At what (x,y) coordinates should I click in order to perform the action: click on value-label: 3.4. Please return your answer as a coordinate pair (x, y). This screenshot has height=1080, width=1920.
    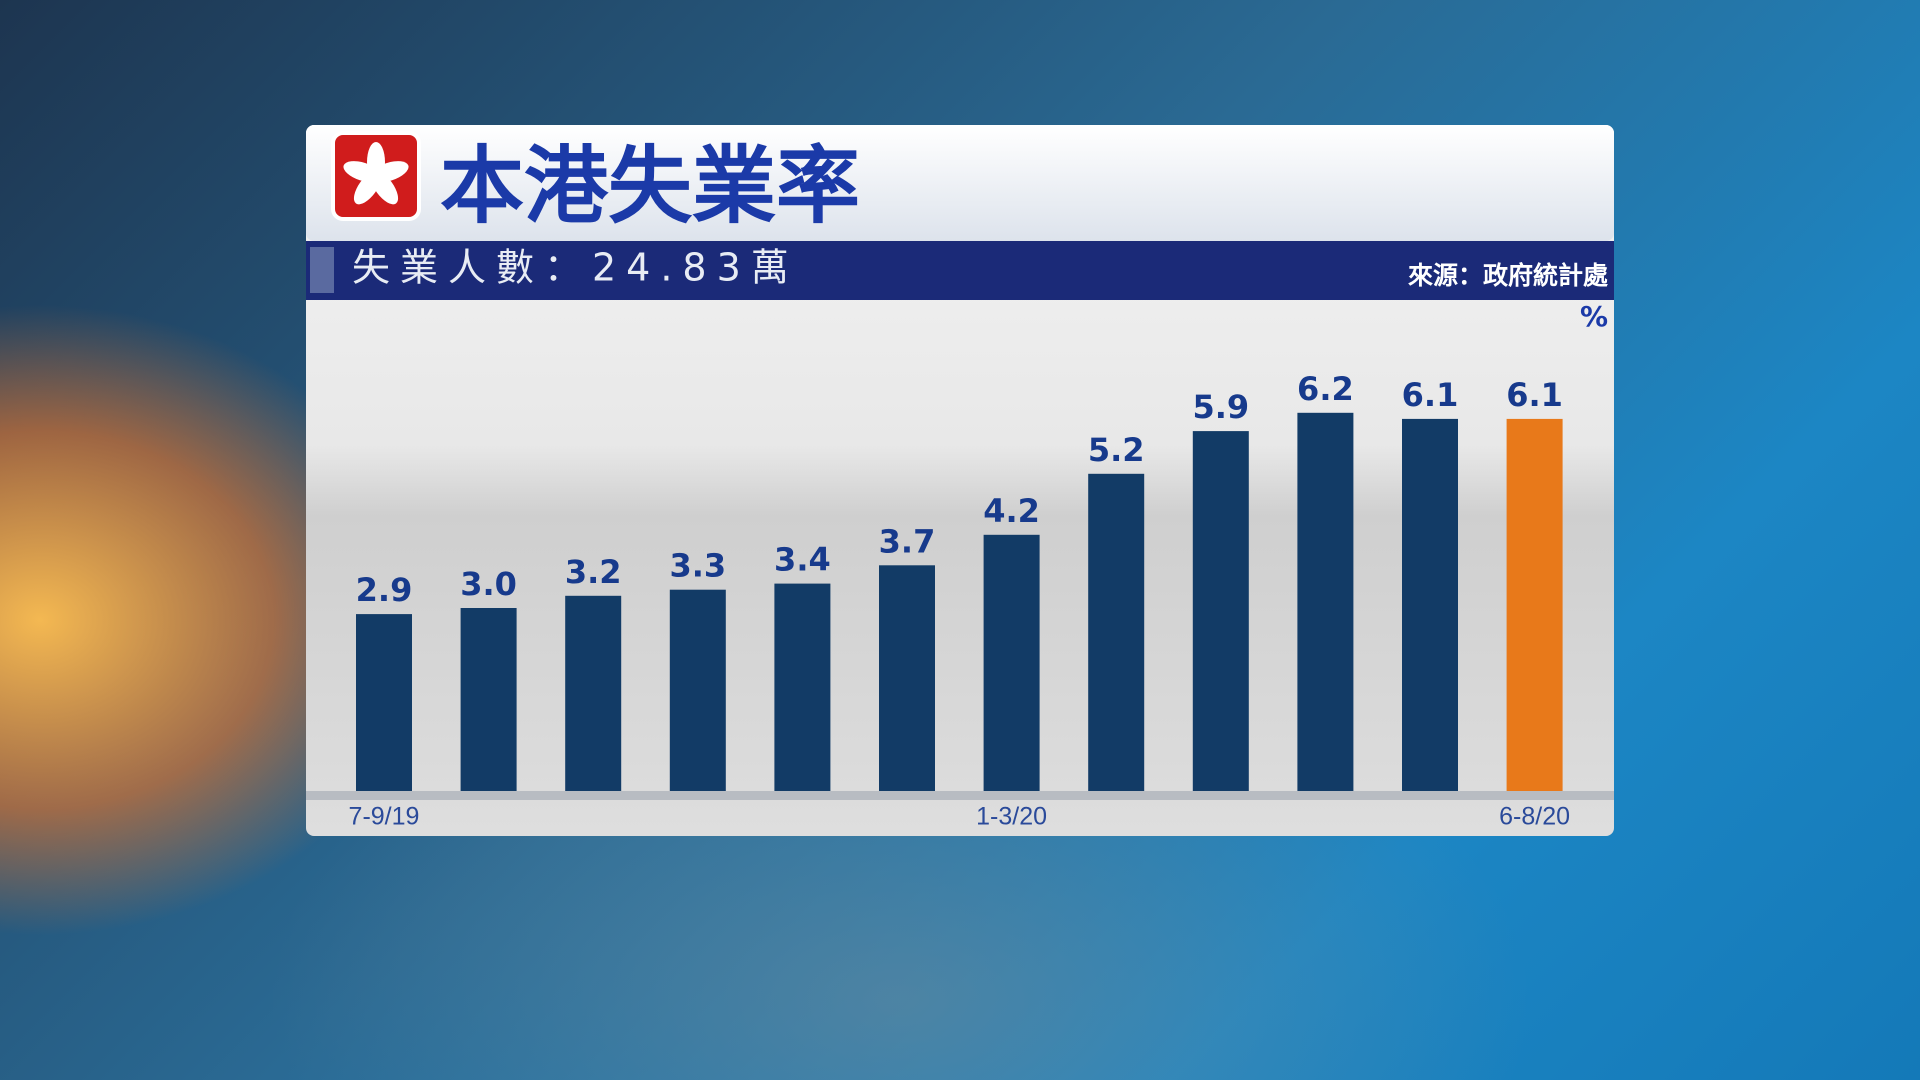
    Looking at the image, I should click on (802, 560).